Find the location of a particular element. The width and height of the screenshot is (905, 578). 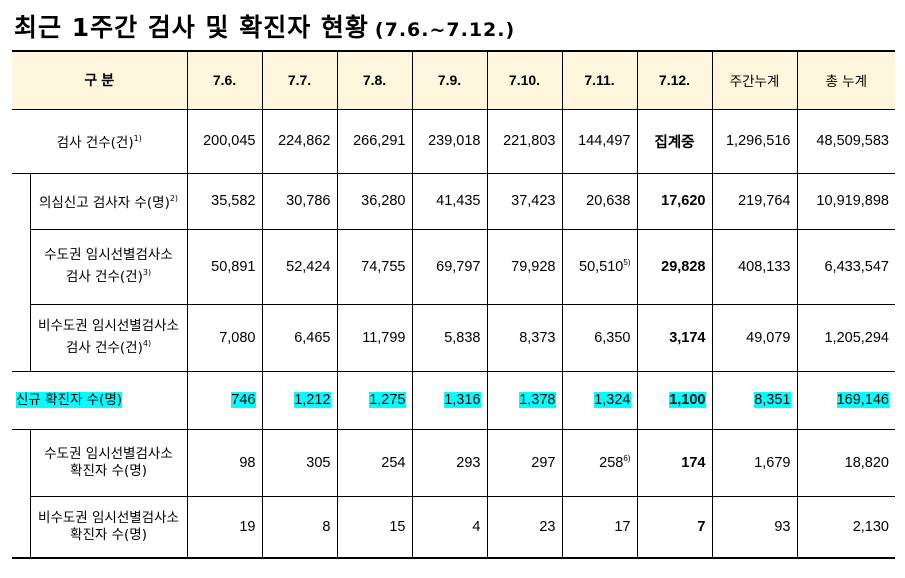

cell-value: 36,280 is located at coordinates (383, 201).